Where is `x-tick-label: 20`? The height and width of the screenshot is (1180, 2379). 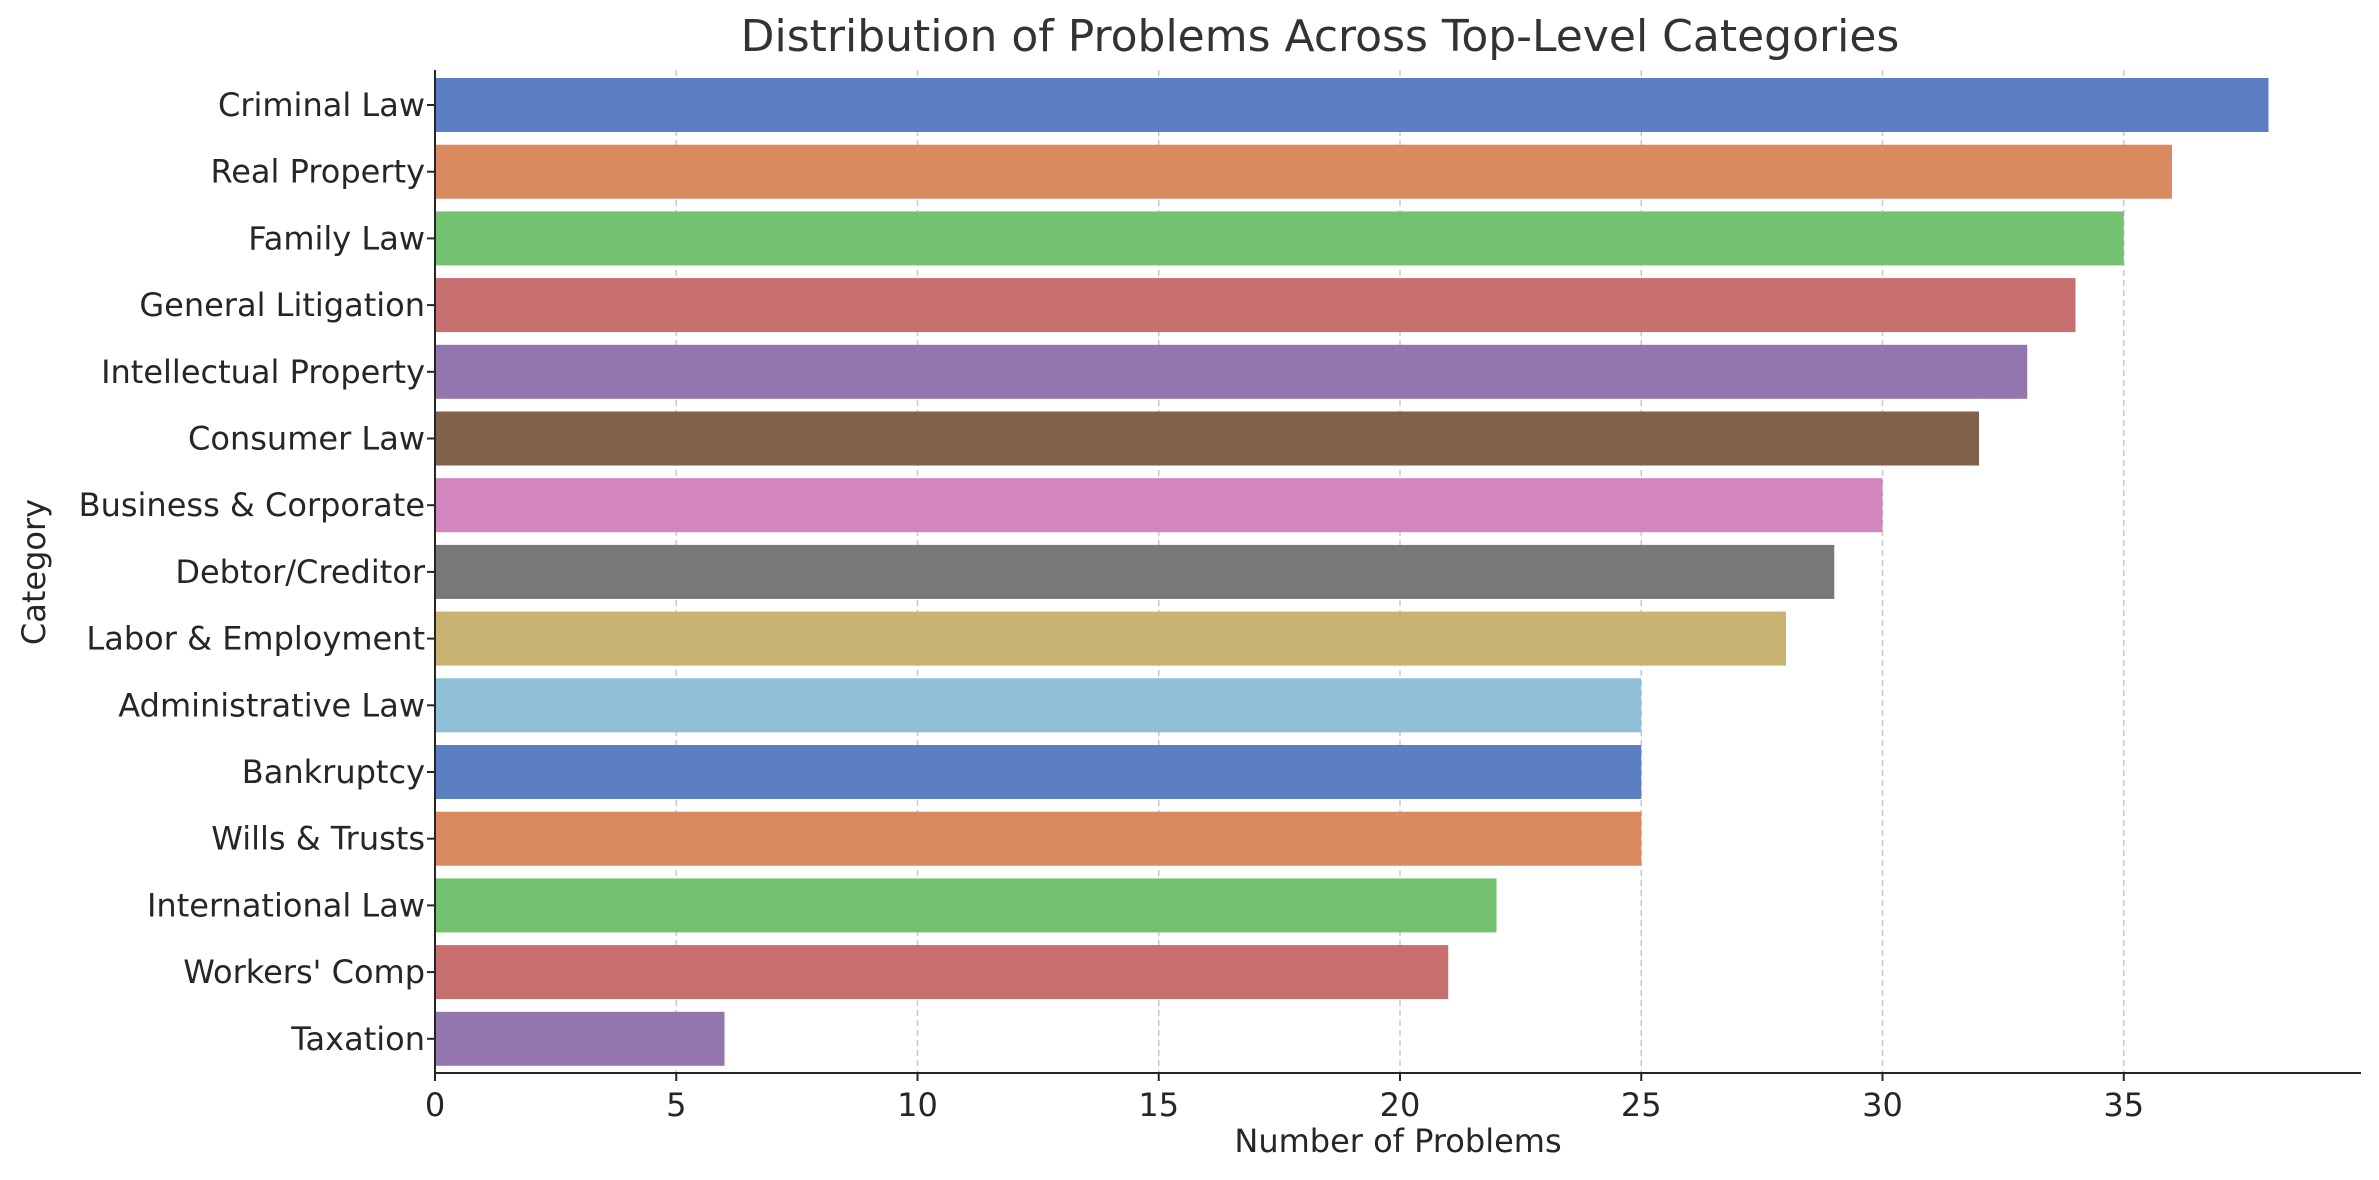 x-tick-label: 20 is located at coordinates (1400, 1105).